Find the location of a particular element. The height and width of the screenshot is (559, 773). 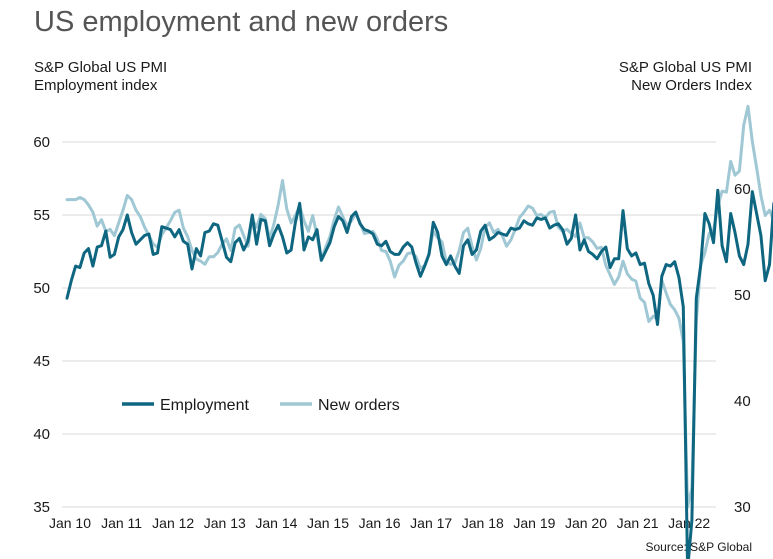

left-tick-45: 45 is located at coordinates (41, 361).